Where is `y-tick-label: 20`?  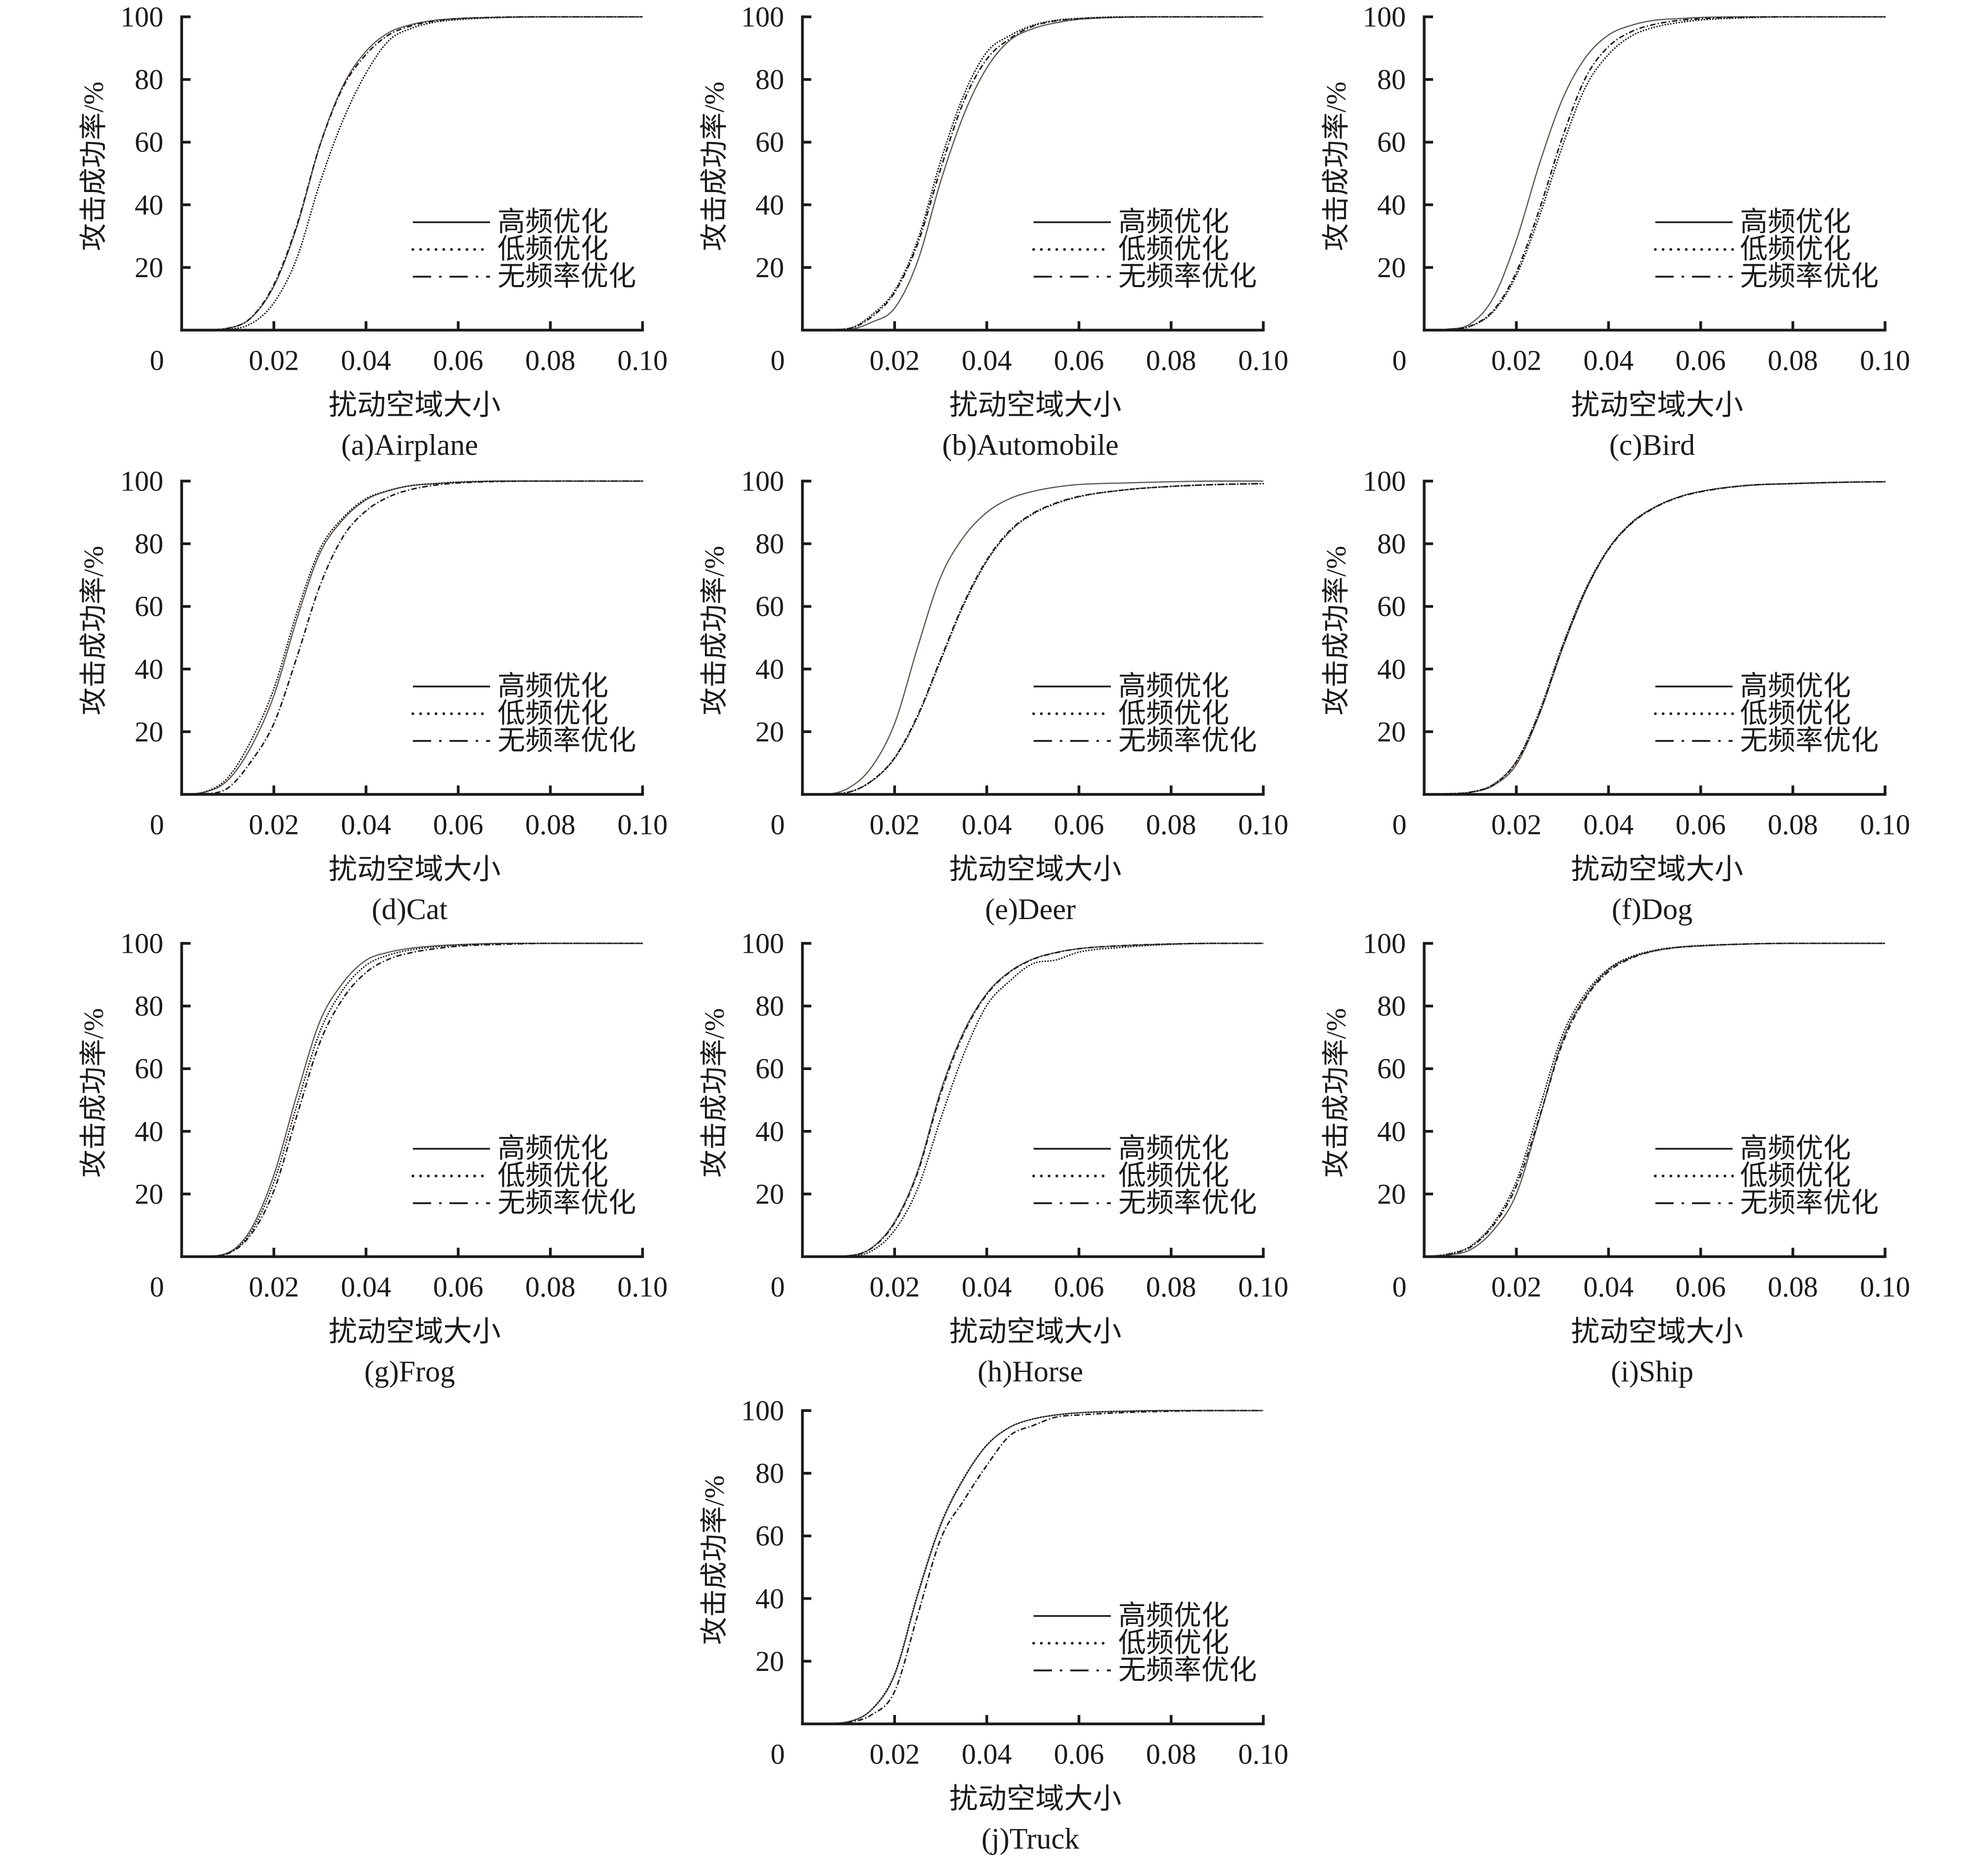 y-tick-label: 20 is located at coordinates (769, 267).